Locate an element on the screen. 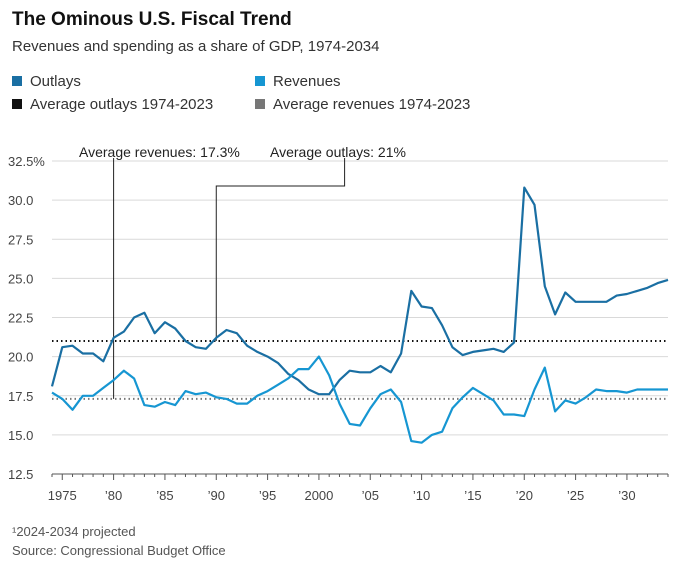  legend-label-avg-outlays: Average outlays 1974-2023 is located at coordinates (122, 104).